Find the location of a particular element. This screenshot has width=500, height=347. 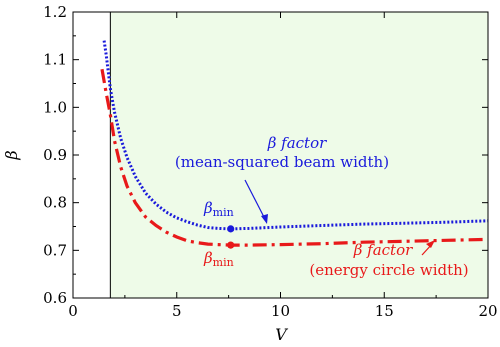

x-tick-label: 5 is located at coordinates (177, 311).